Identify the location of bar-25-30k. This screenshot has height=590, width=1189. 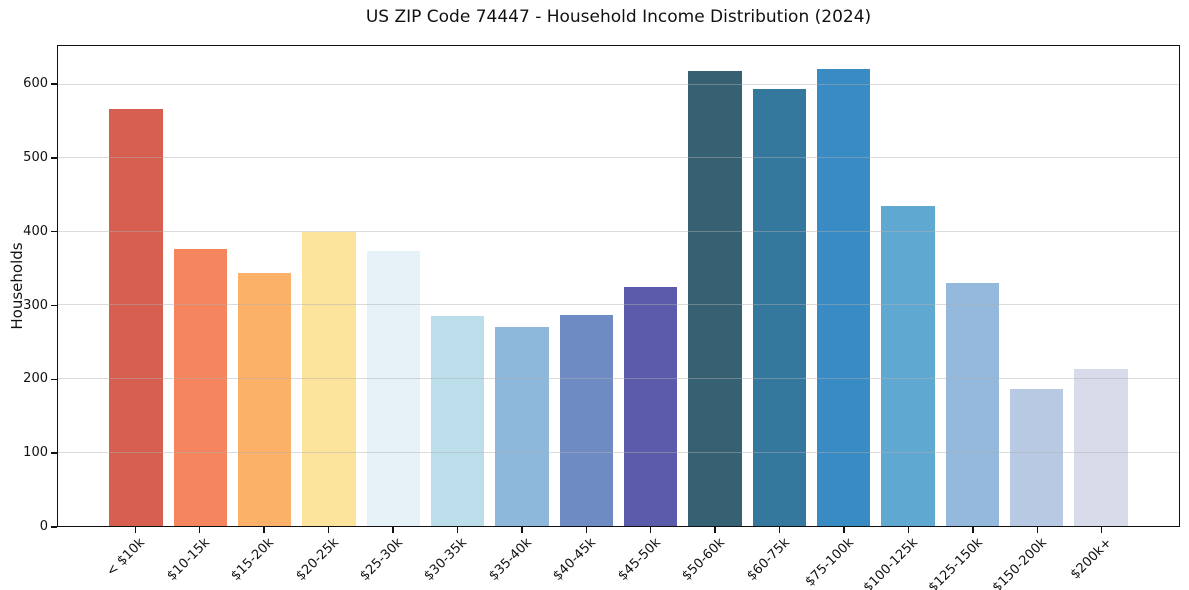
(393, 388).